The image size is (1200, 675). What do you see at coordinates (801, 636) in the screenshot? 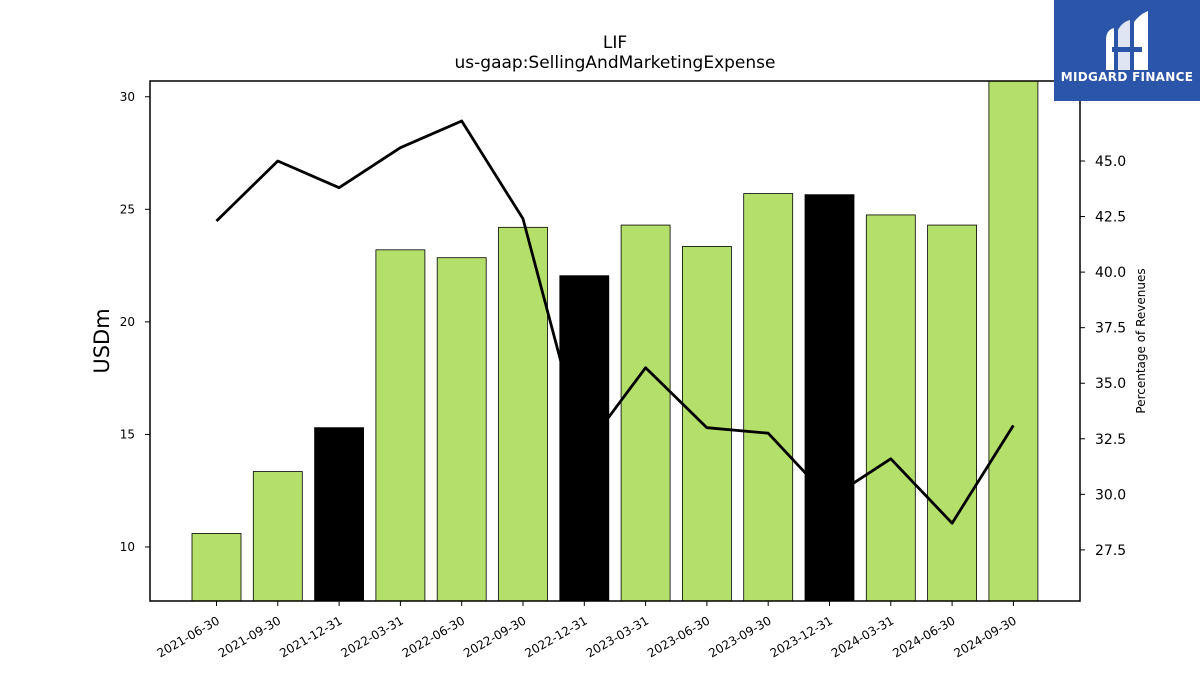
I see `x-tick-label: 2023-12-31` at bounding box center [801, 636].